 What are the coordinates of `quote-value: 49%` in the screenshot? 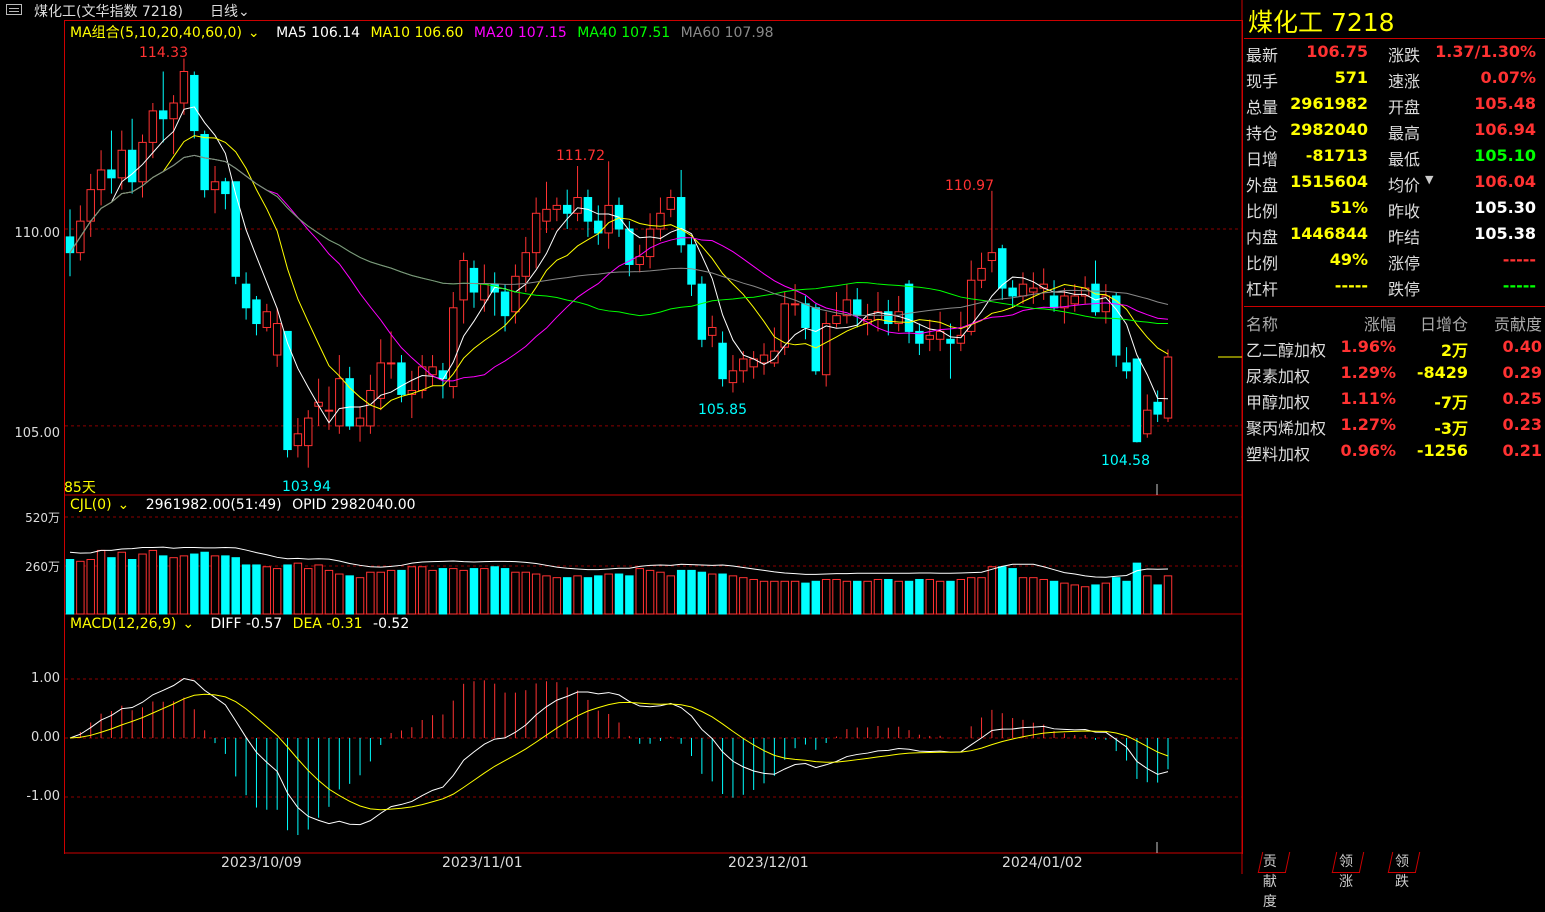 It's located at (1348, 259).